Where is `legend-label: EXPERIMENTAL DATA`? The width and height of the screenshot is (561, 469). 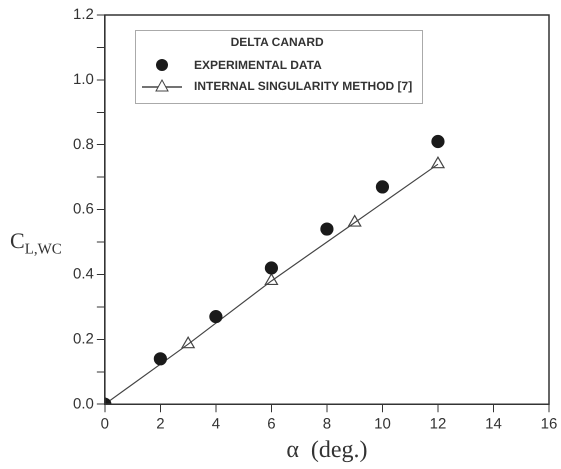
legend-label: EXPERIMENTAL DATA is located at coordinates (258, 65).